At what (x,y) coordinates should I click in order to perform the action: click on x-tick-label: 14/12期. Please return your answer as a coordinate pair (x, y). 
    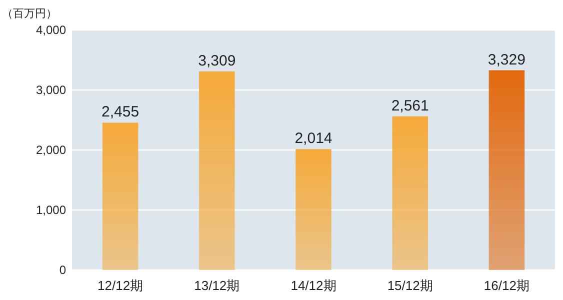
    Looking at the image, I should click on (313, 285).